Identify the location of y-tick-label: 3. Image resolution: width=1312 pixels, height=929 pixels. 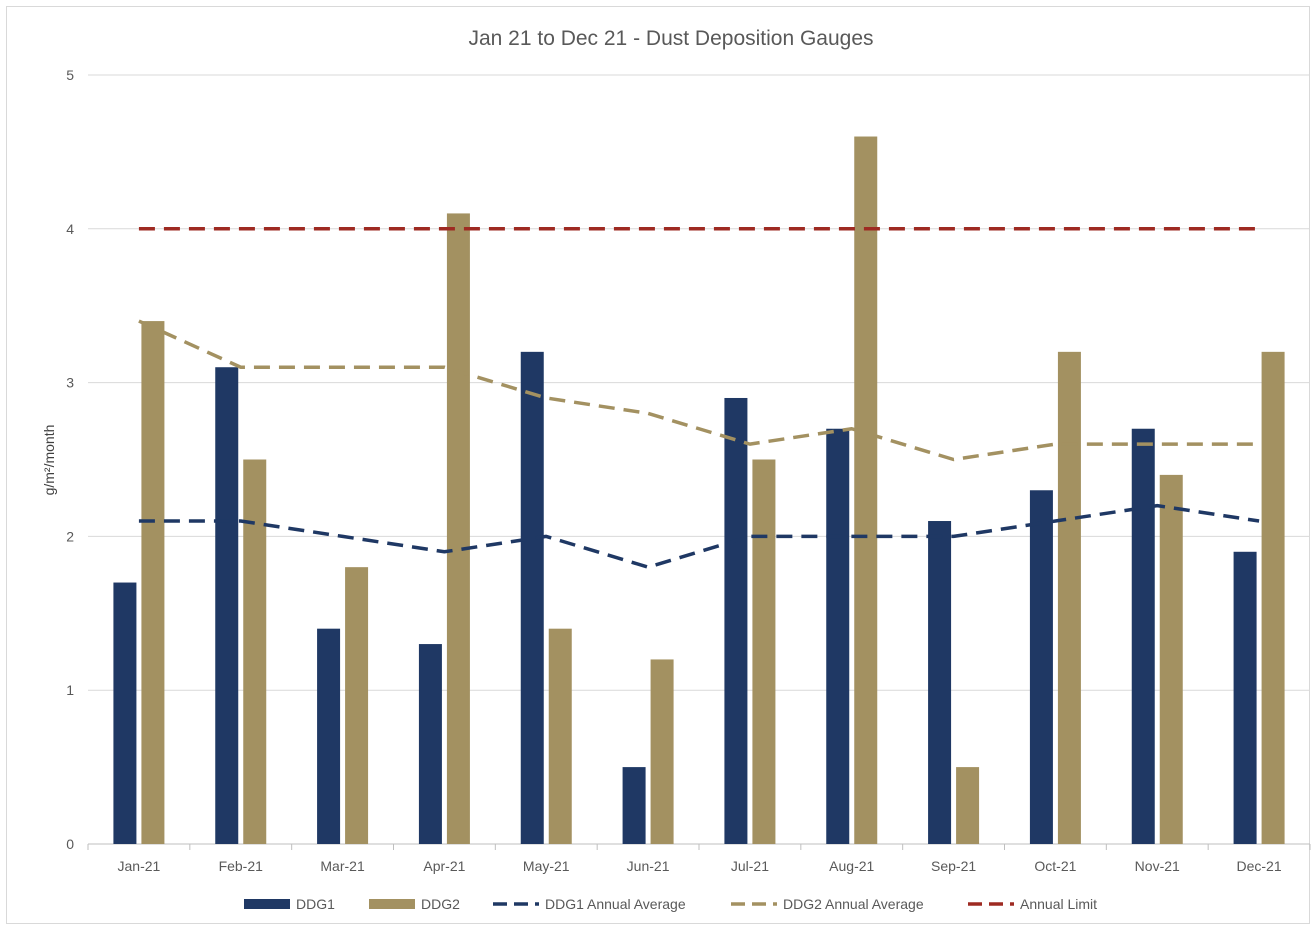
(70, 383).